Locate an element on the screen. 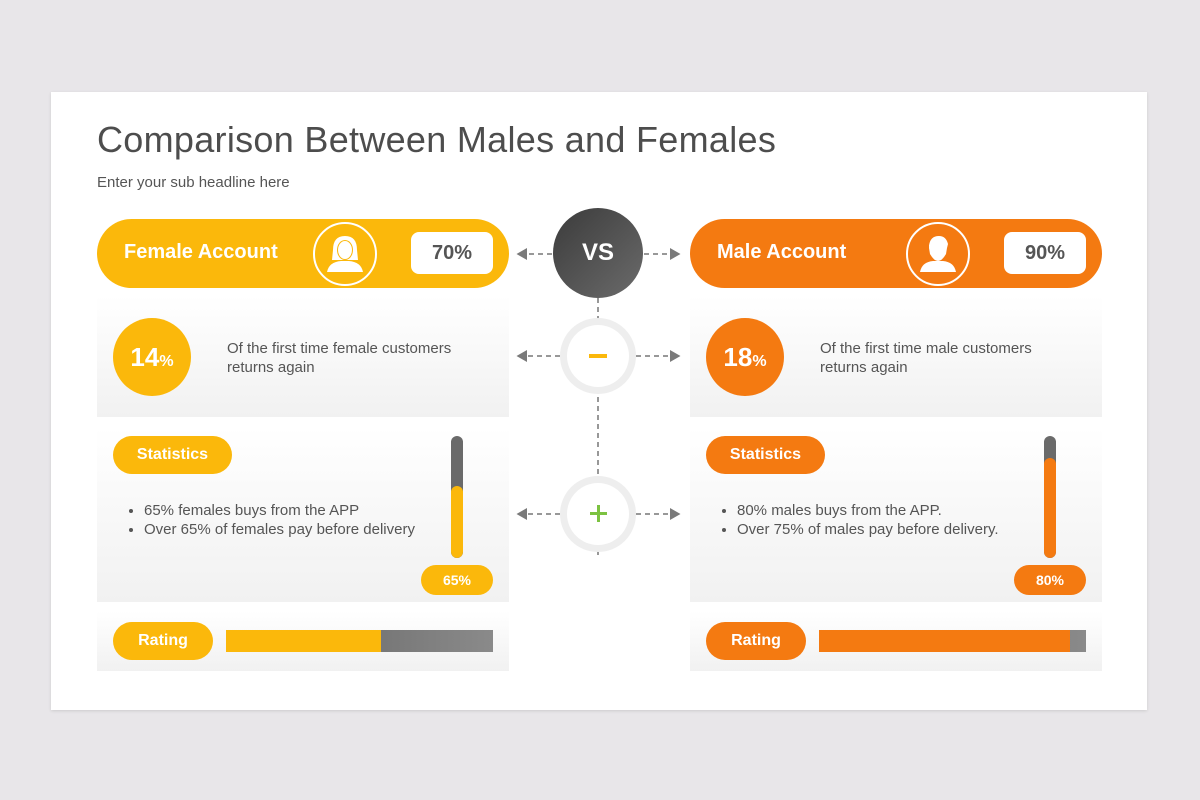 The image size is (1200, 800). male-return-badge: 18% is located at coordinates (745, 357).